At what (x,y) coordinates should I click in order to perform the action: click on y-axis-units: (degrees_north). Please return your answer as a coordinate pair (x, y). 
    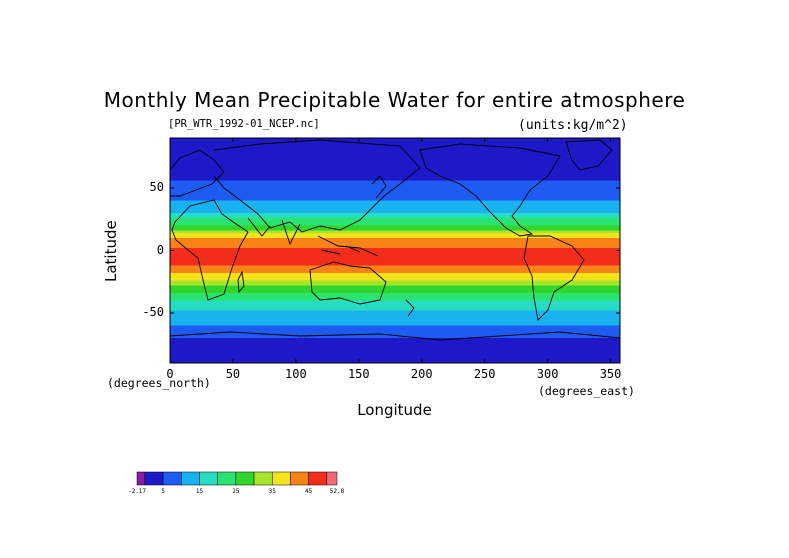
    Looking at the image, I should click on (159, 383).